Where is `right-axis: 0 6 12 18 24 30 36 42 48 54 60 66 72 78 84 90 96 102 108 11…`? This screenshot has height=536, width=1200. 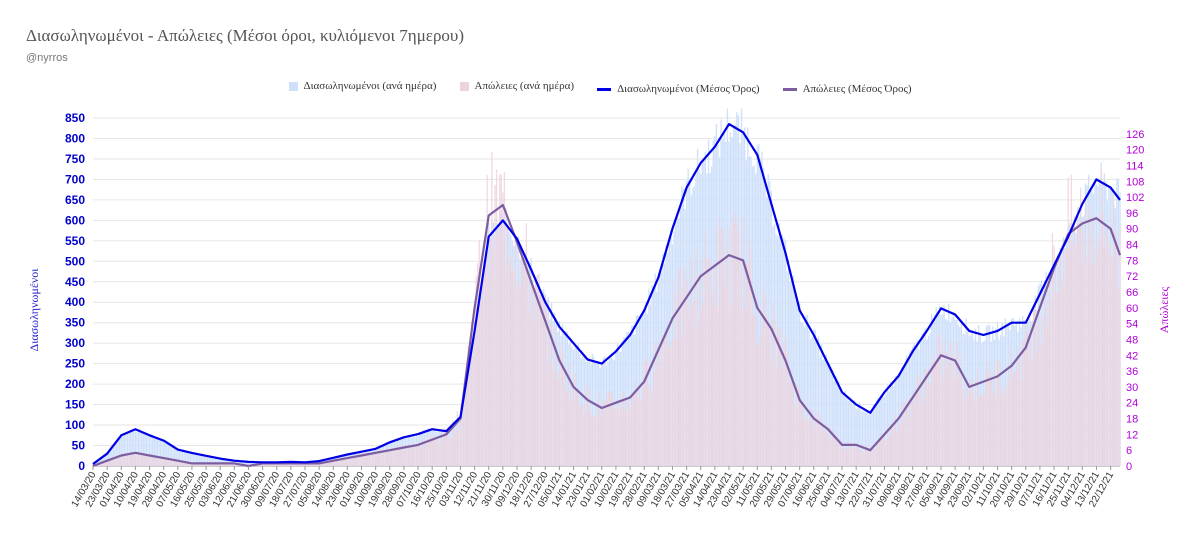
right-axis: 0 6 12 18 24 30 36 42 48 54 60 66 72 78 84 90 96 102 108 11… is located at coordinates (1135, 301).